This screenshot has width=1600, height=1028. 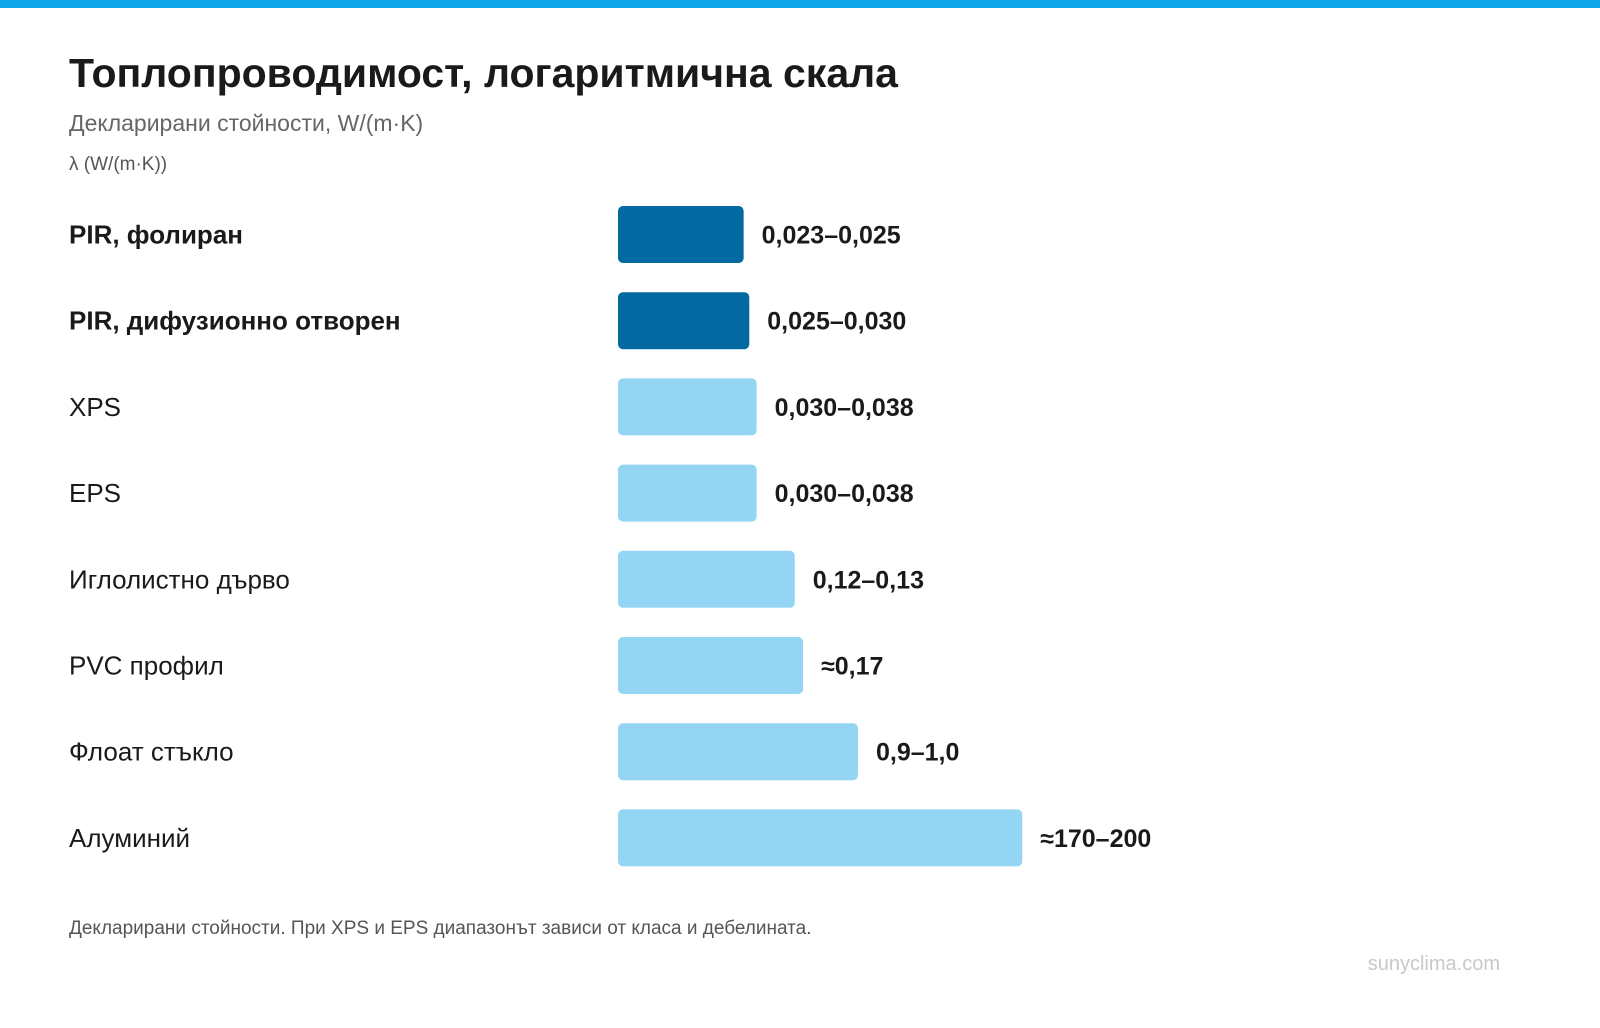 What do you see at coordinates (235, 321) in the screenshot?
I see `category-label: PIR, дифузионно отворен` at bounding box center [235, 321].